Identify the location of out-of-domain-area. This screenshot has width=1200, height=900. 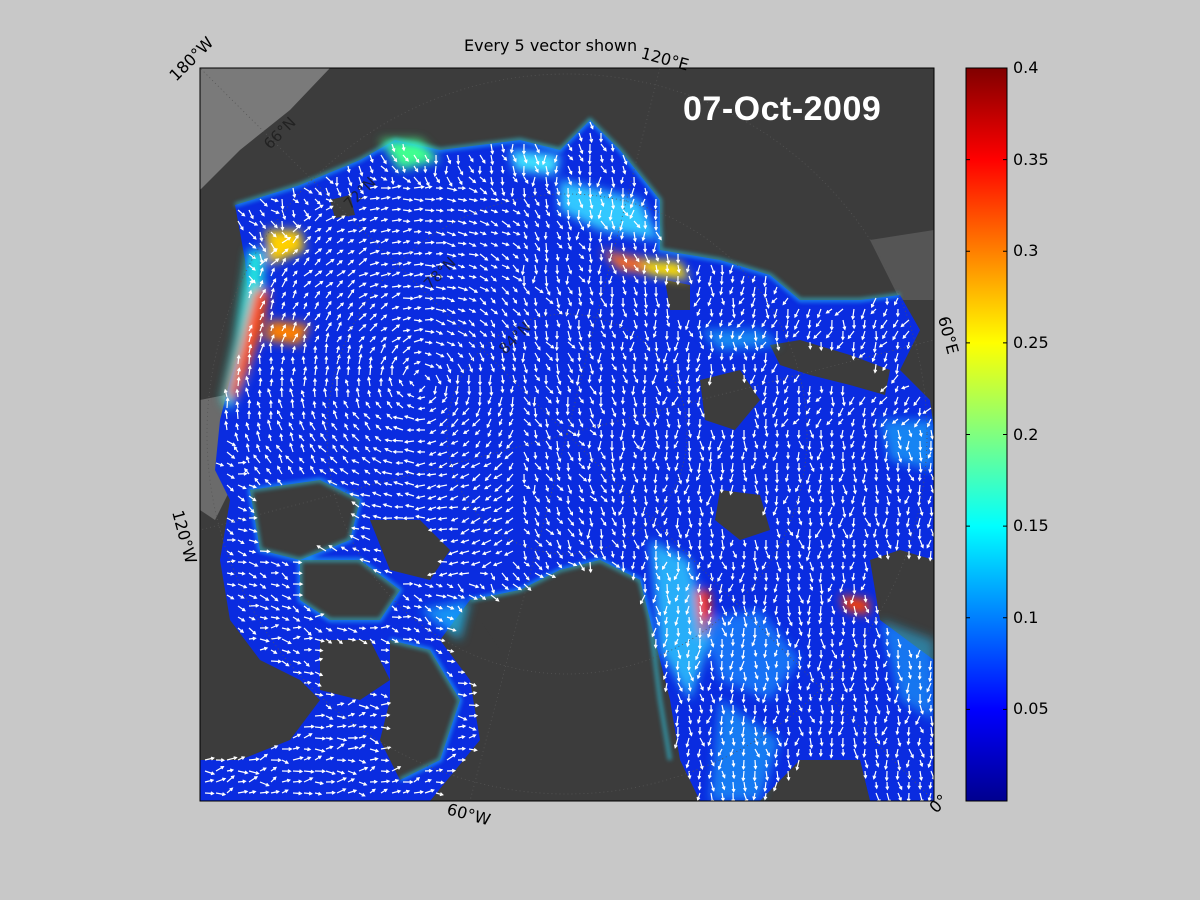
(265, 129).